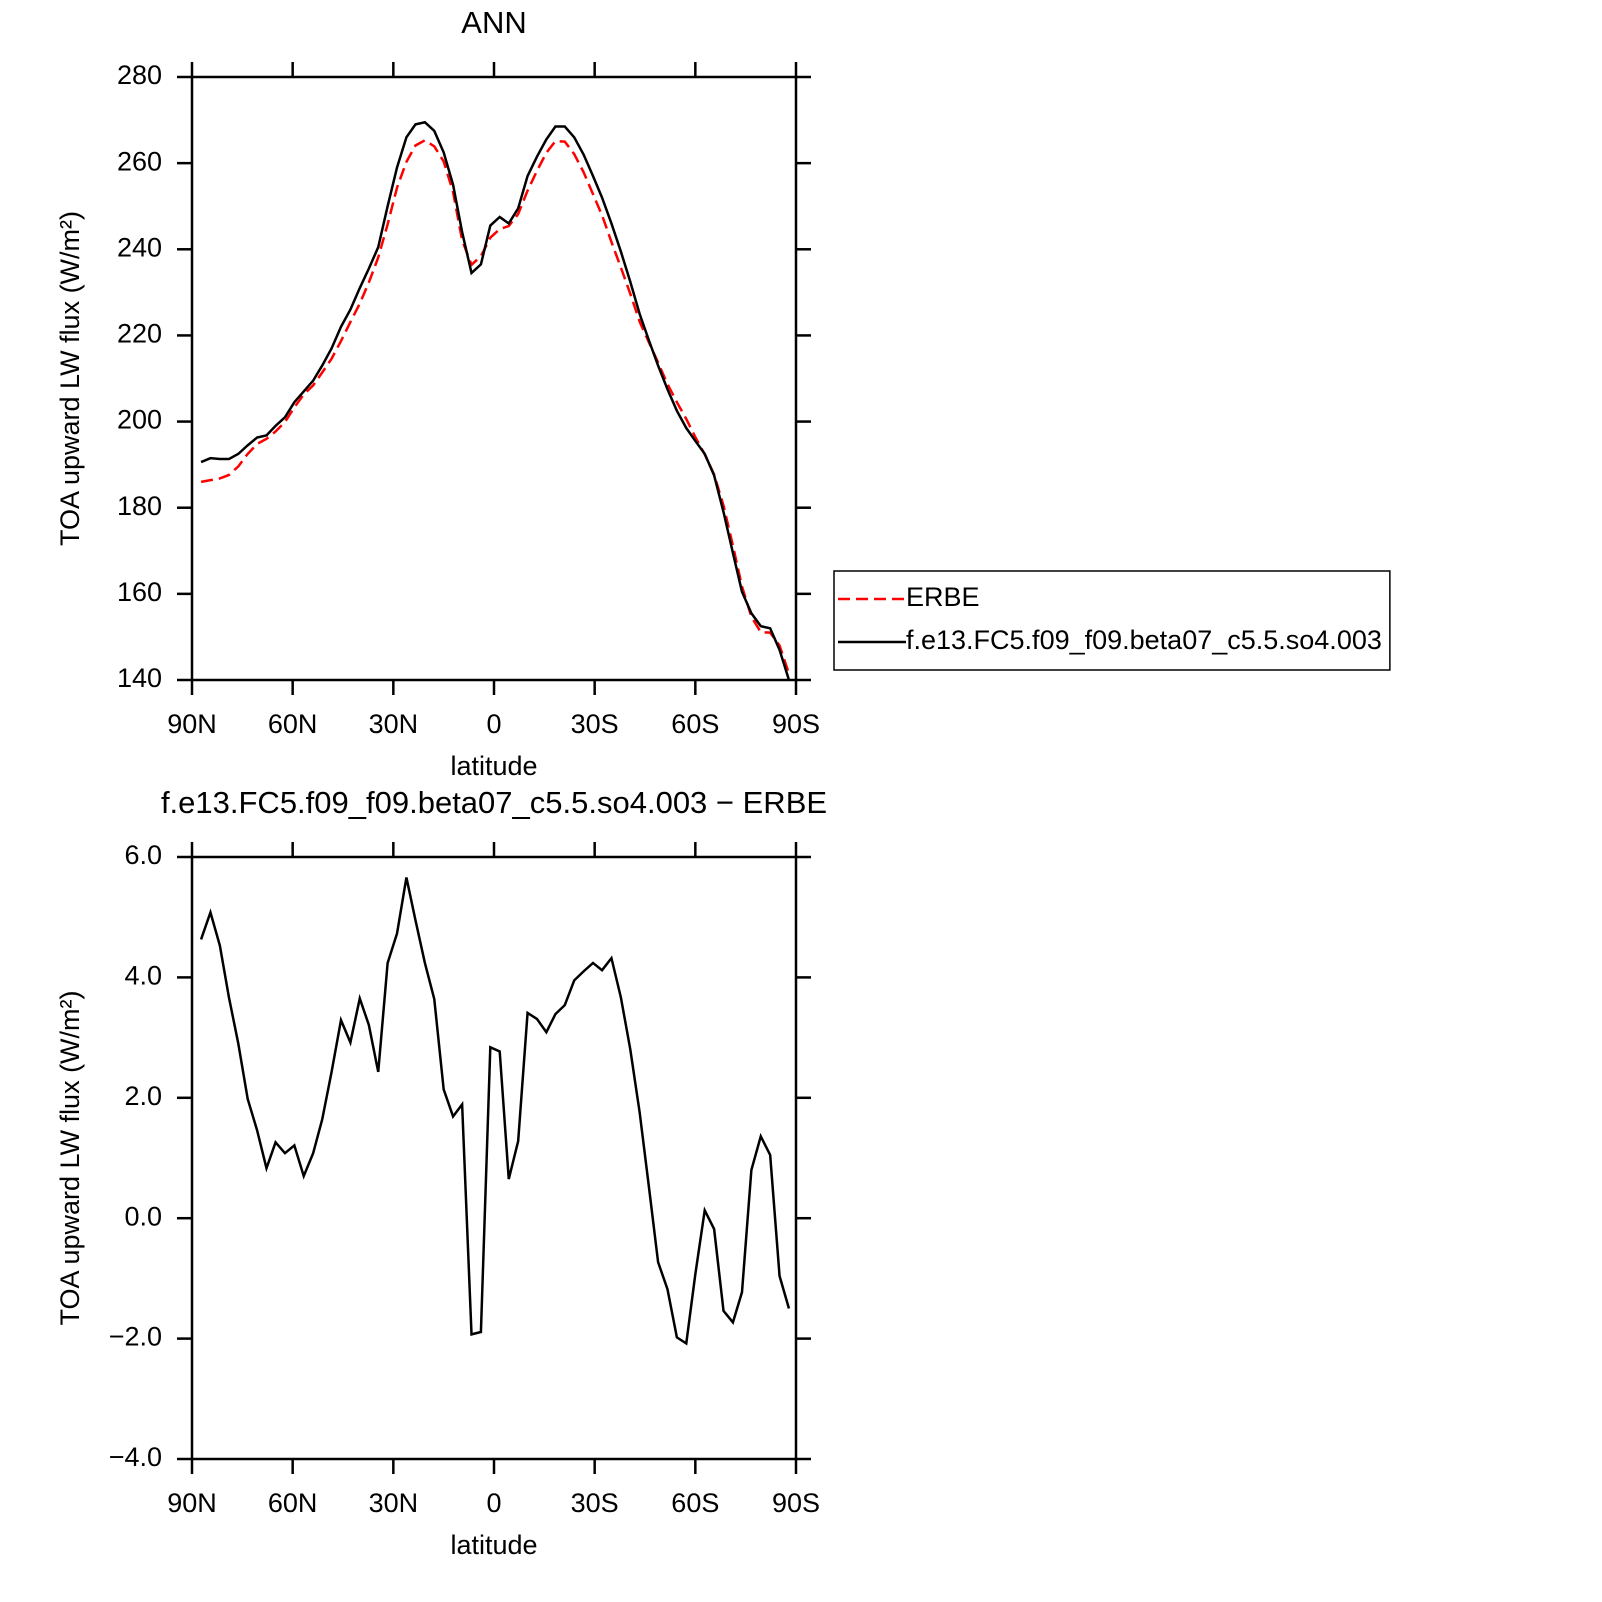 The width and height of the screenshot is (1602, 1602). I want to click on legend-label: f.e13.FC5.f09_f09.beta07_c5.5.so4.003, so click(1144, 640).